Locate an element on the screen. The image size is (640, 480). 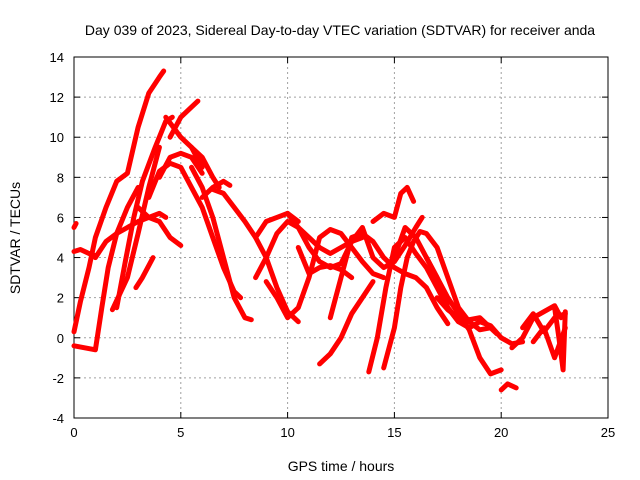
y-tick-label: -2 is located at coordinates (58, 378).